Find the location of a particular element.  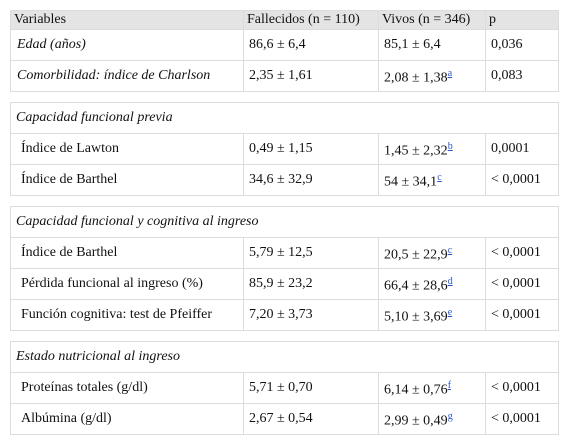

variable-cell: Función cognitiva: test de Pfeiffer is located at coordinates (127, 315).